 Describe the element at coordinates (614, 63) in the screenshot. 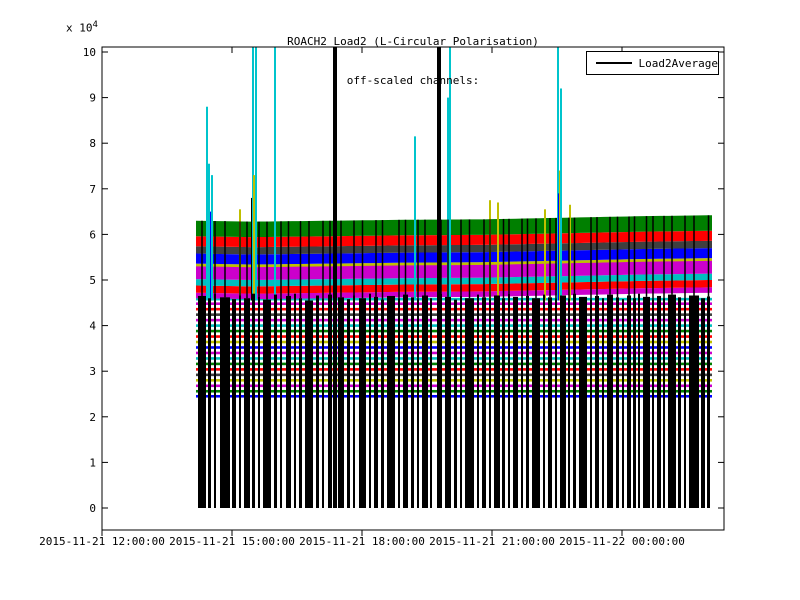

I see `legend-line-sample` at that location.